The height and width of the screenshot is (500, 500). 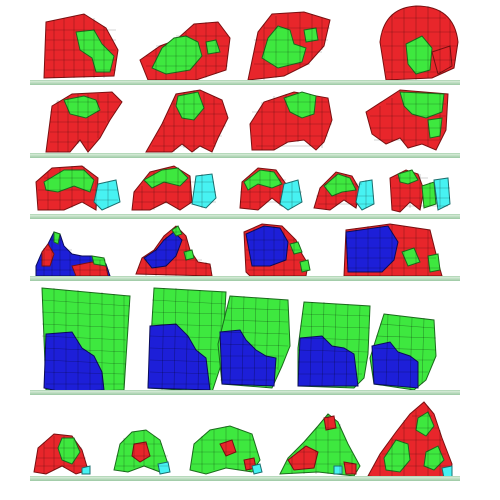 I want to click on creature-r4-c4, so click(x=397, y=252).